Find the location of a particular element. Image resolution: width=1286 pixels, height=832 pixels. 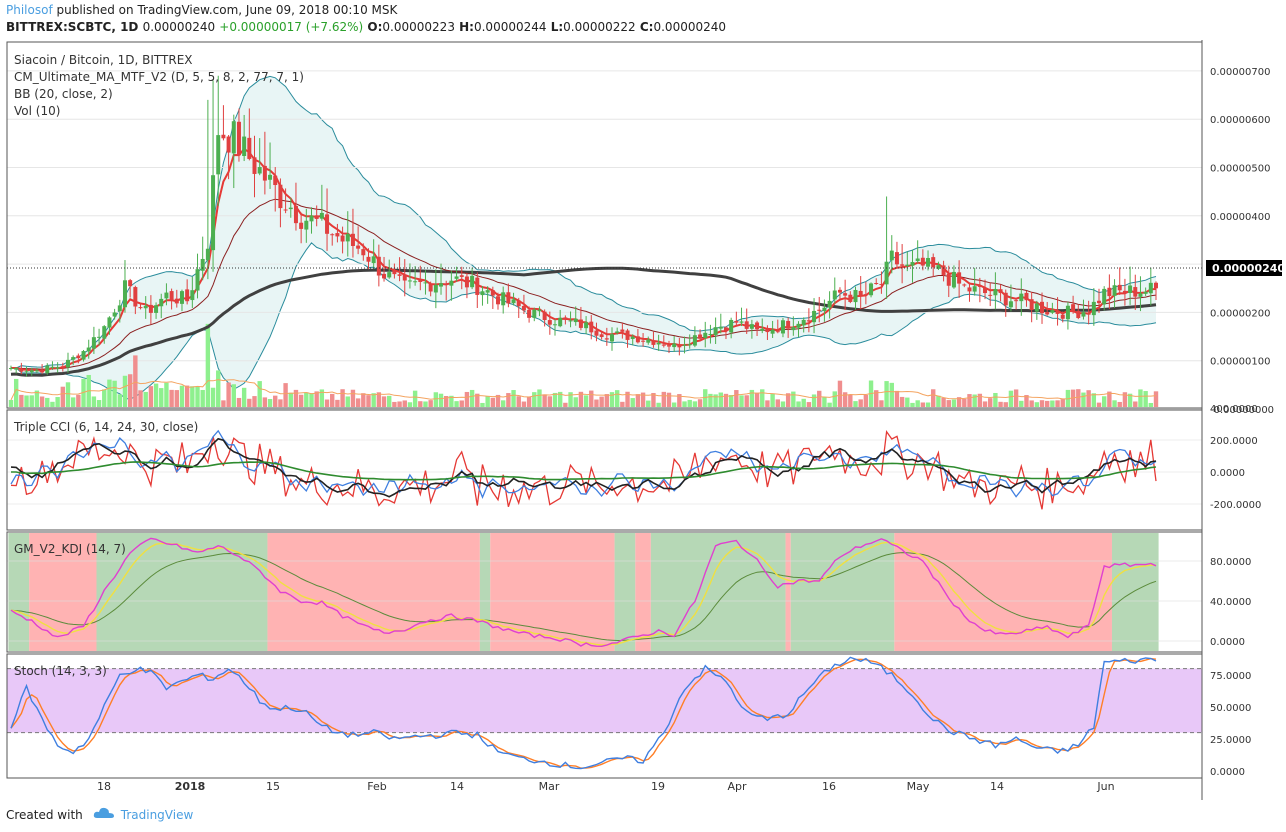

x-tick-label: May is located at coordinates (918, 786).